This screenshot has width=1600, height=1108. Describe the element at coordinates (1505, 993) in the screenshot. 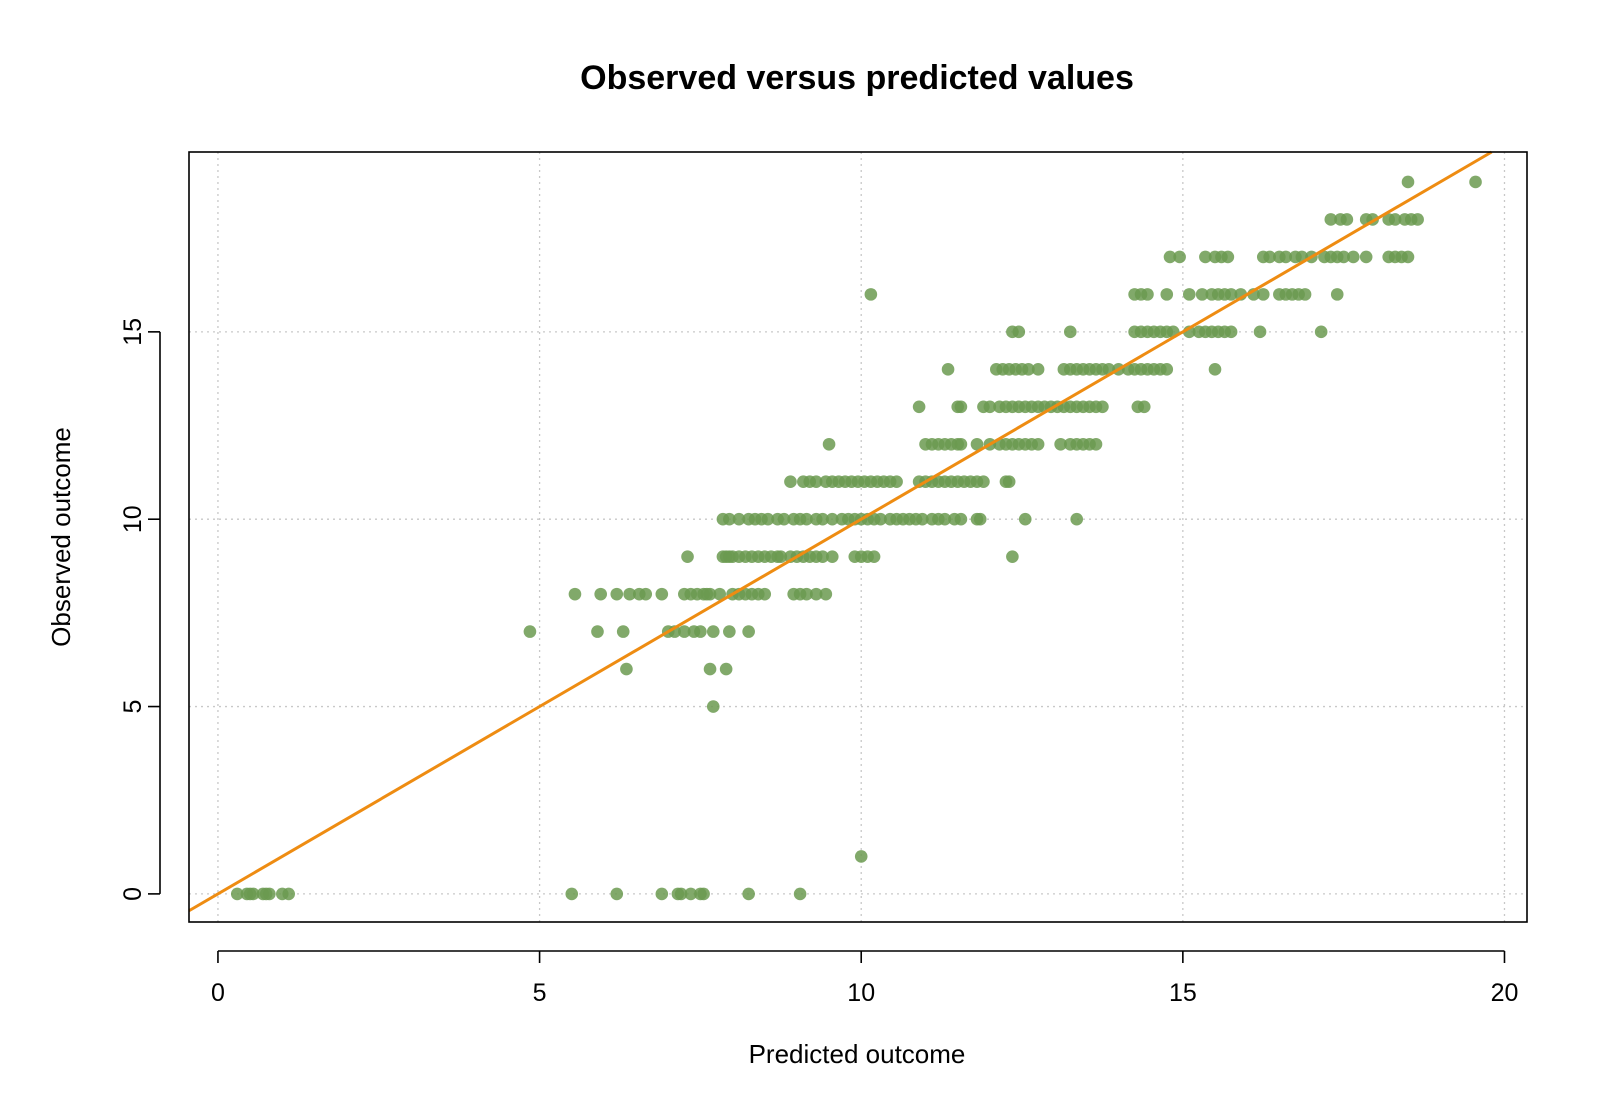

I see `x-tick-label: 20` at that location.